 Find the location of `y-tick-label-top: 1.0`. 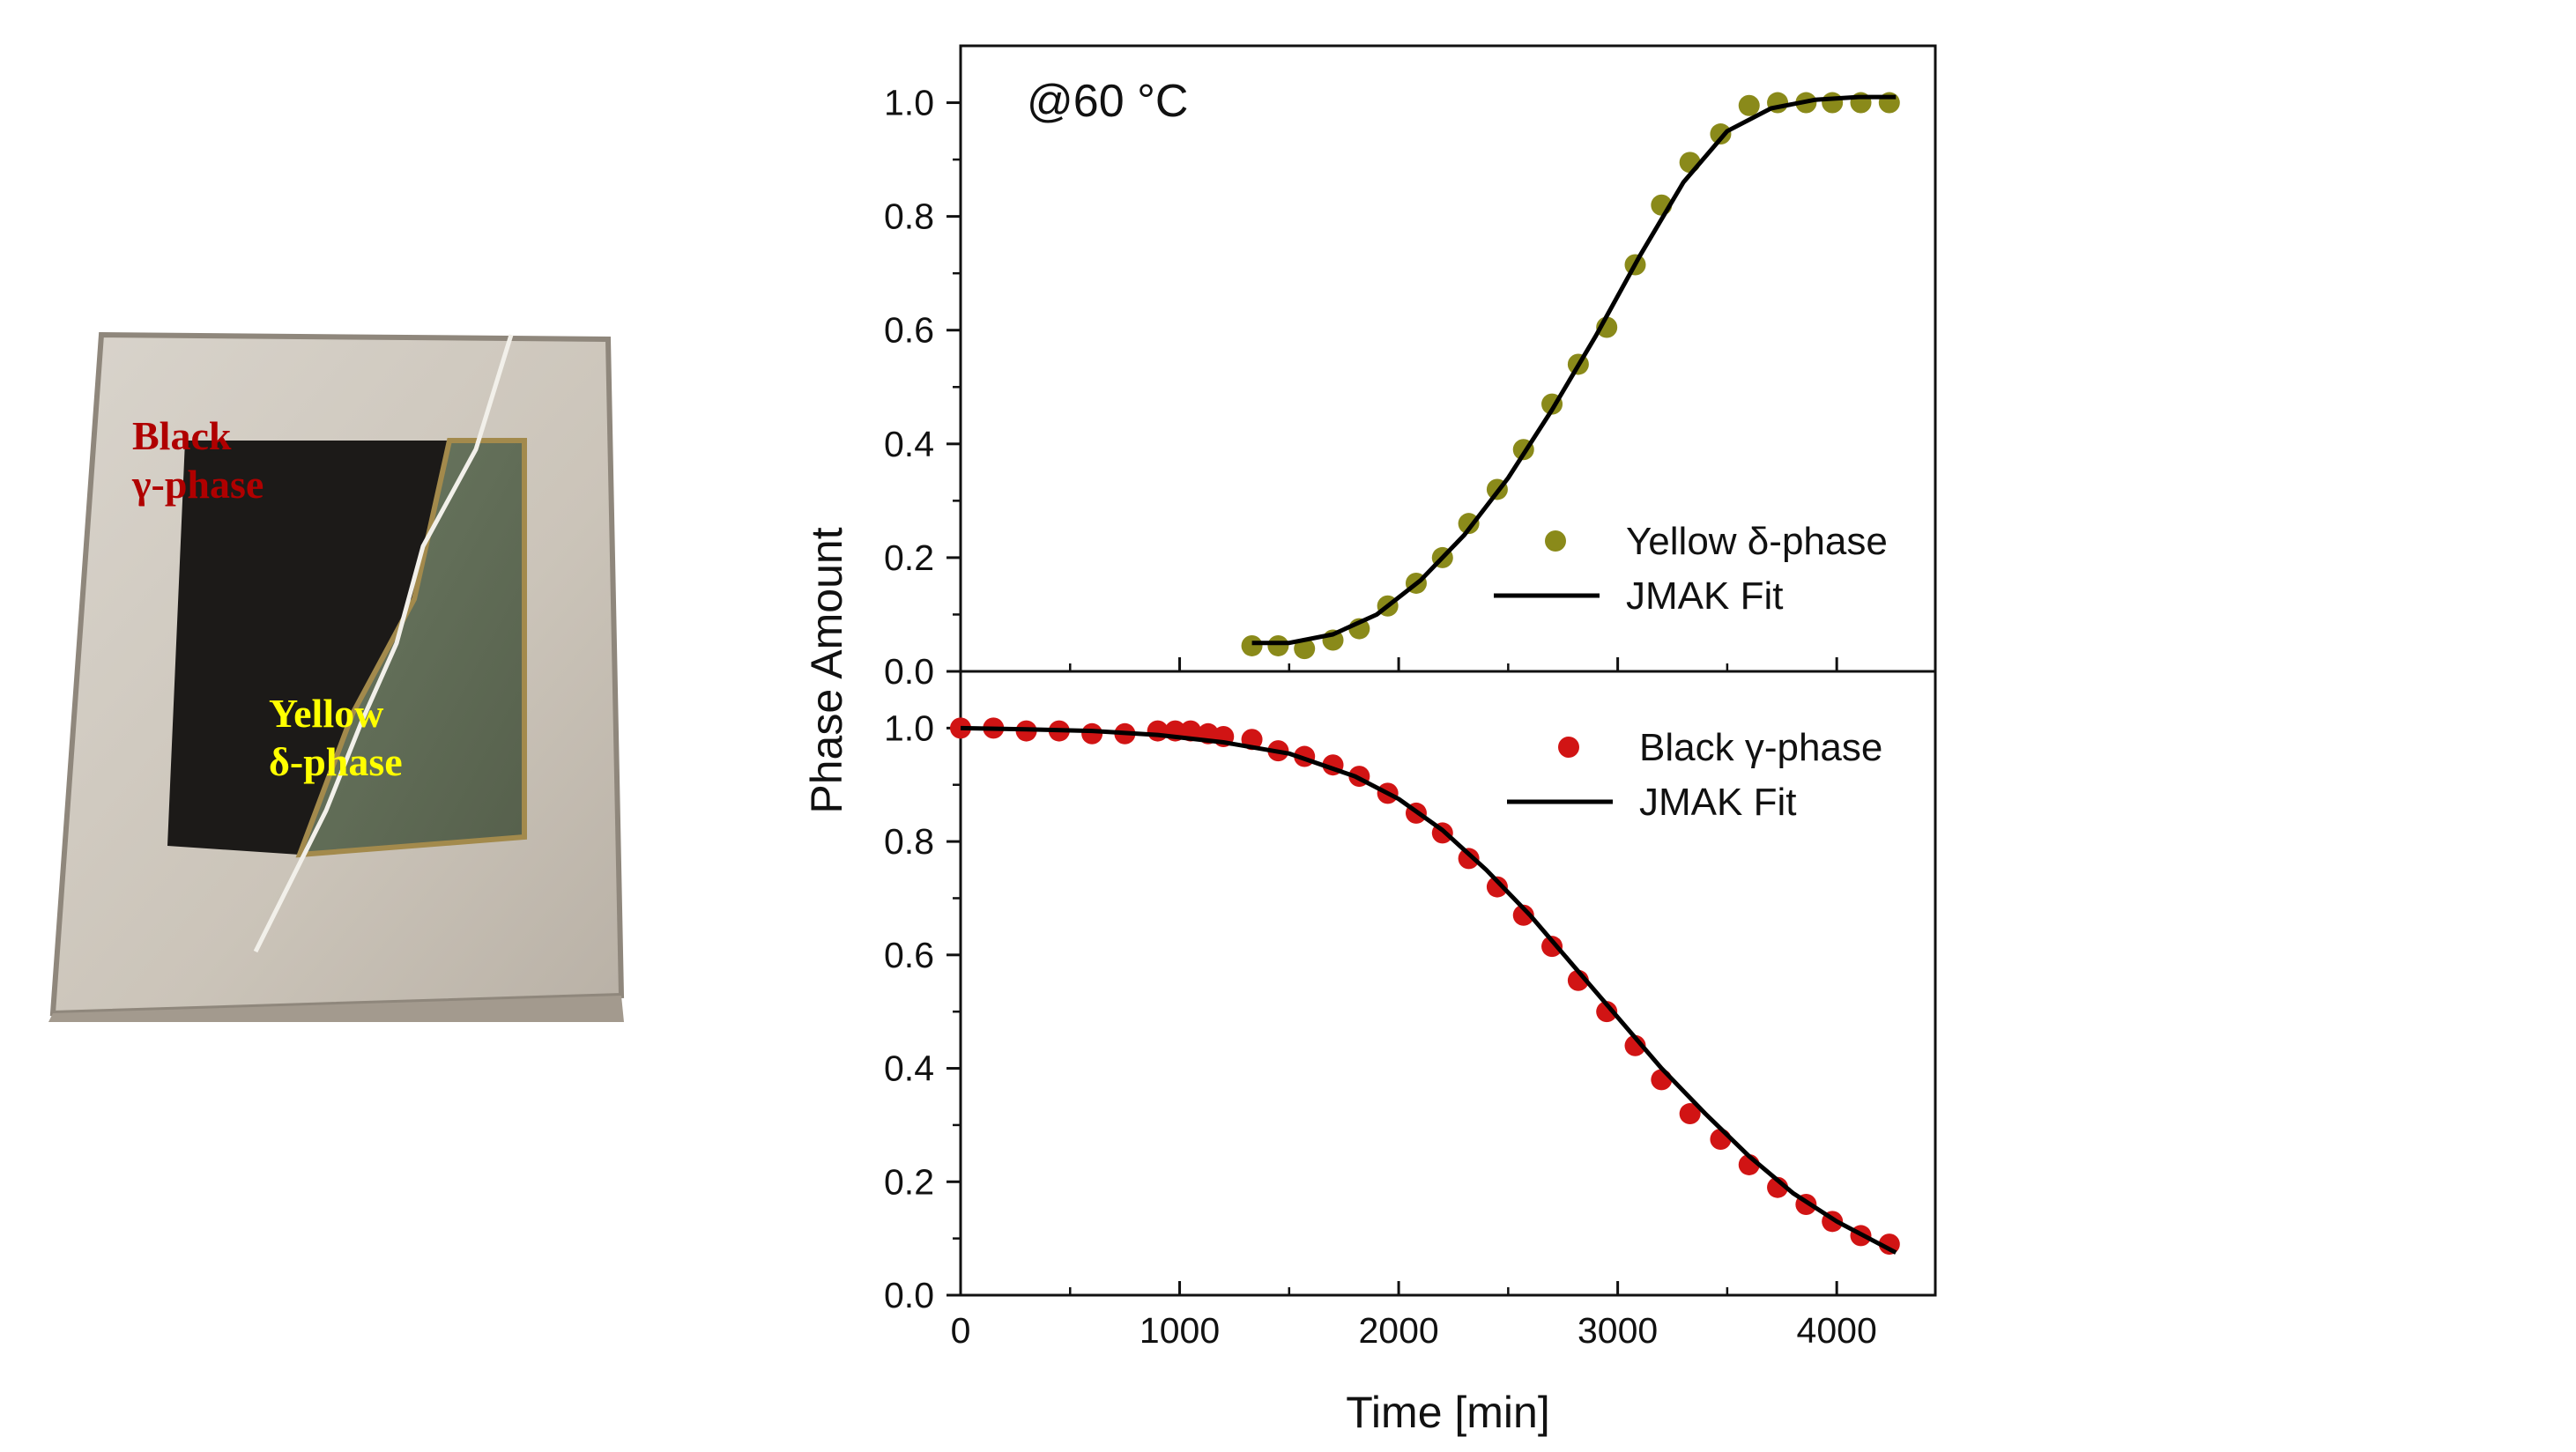

y-tick-label-top: 1.0 is located at coordinates (909, 103).